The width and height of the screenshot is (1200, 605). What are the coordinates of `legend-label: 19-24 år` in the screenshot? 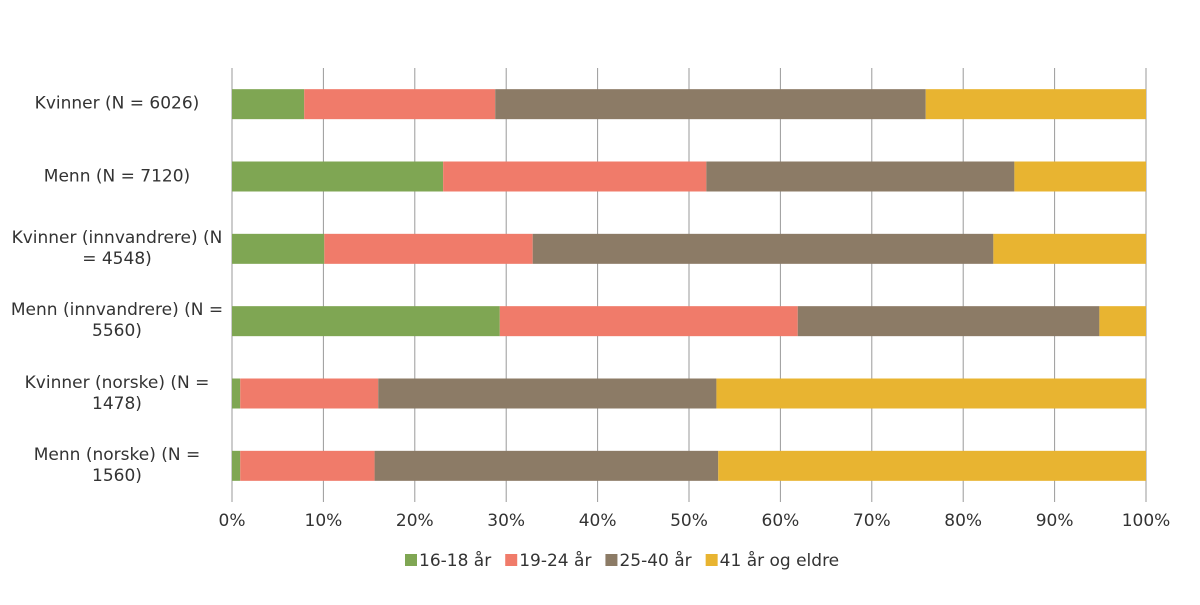 It's located at (555, 560).